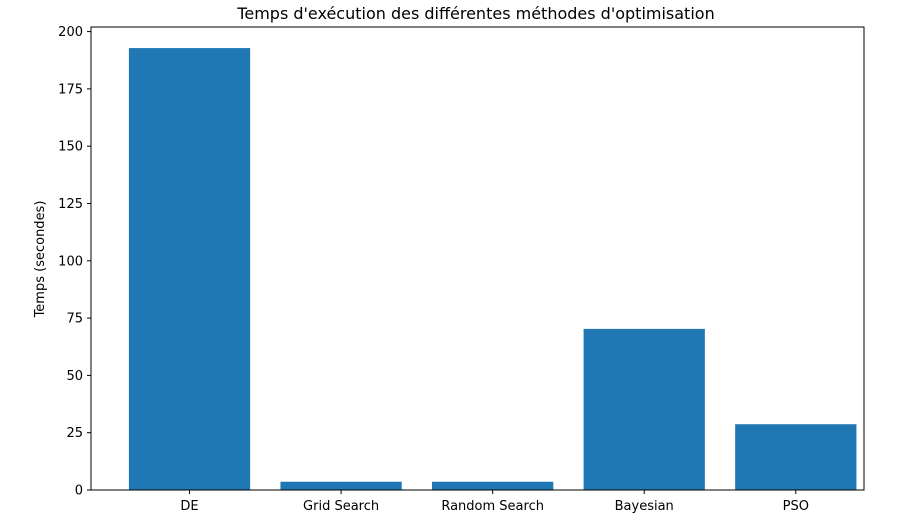 The image size is (901, 525). What do you see at coordinates (74, 433) in the screenshot?
I see `y-tick-label: 25` at bounding box center [74, 433].